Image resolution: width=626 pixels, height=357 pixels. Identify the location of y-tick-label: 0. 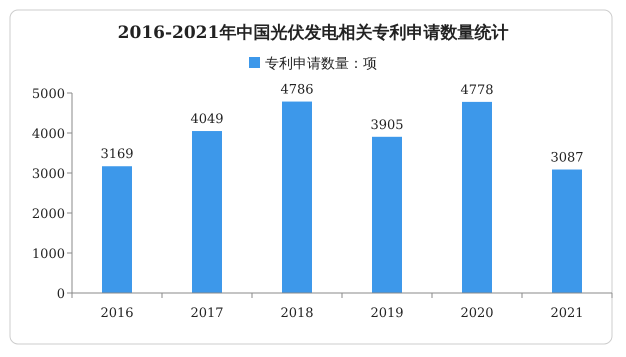
(60, 294).